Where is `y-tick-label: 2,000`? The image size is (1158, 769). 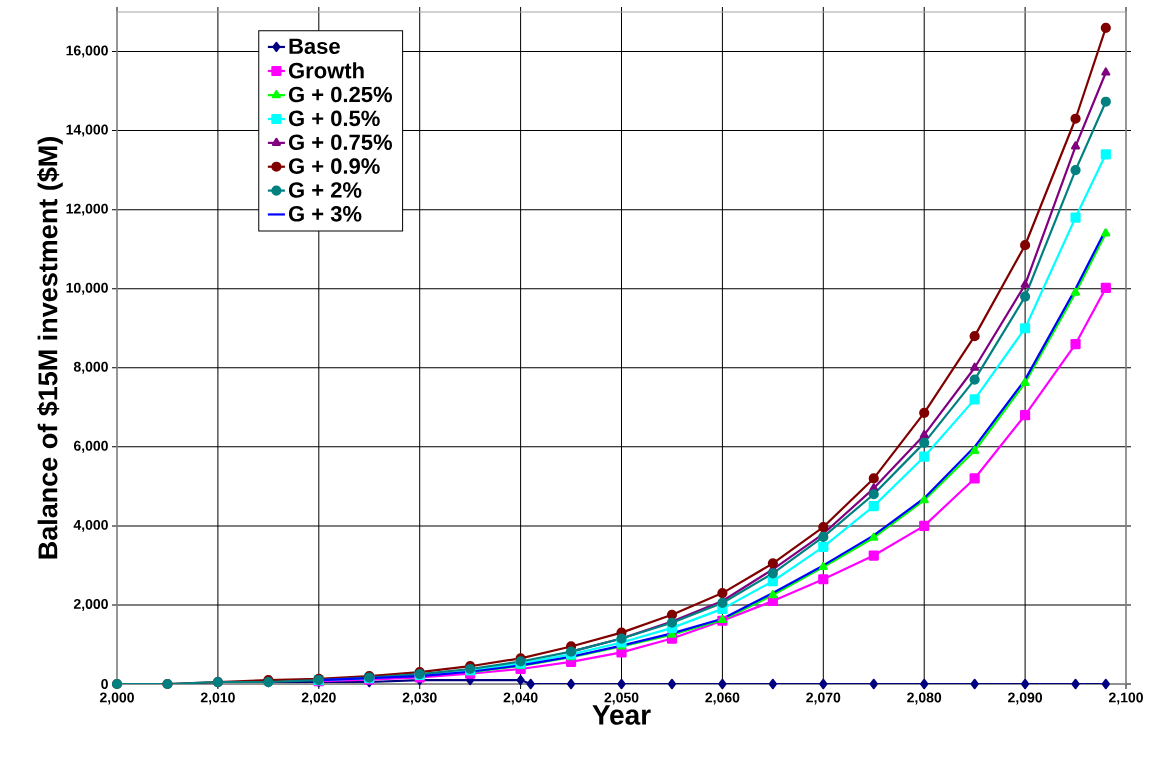 y-tick-label: 2,000 is located at coordinates (90, 604).